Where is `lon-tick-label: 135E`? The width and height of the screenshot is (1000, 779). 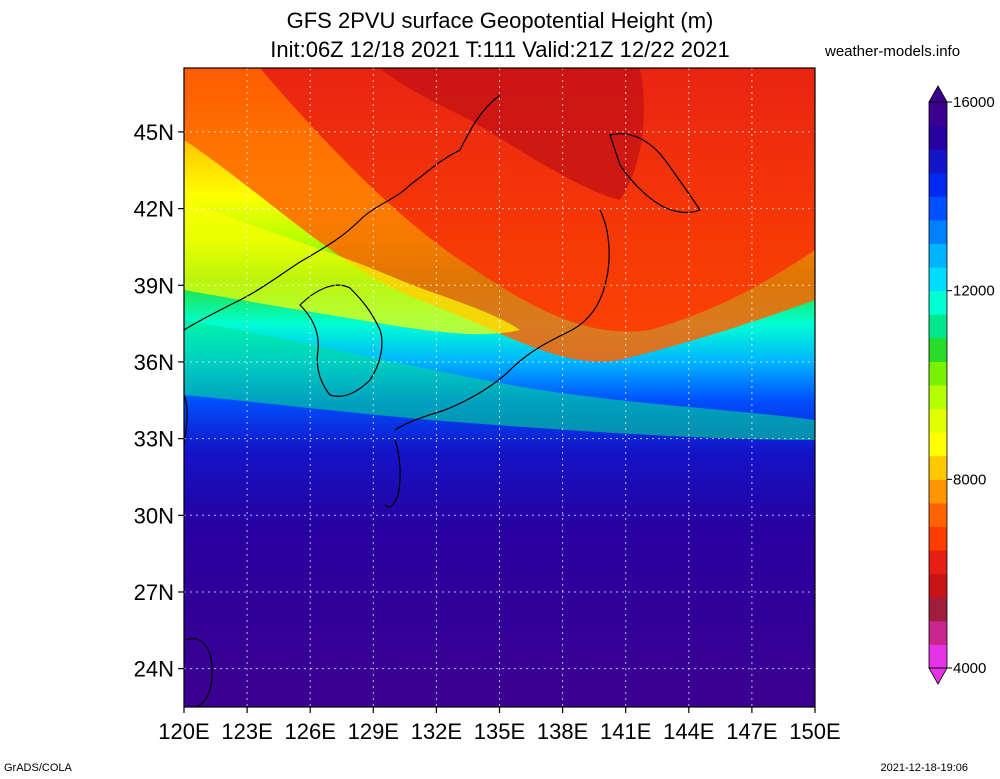 lon-tick-label: 135E is located at coordinates (499, 731).